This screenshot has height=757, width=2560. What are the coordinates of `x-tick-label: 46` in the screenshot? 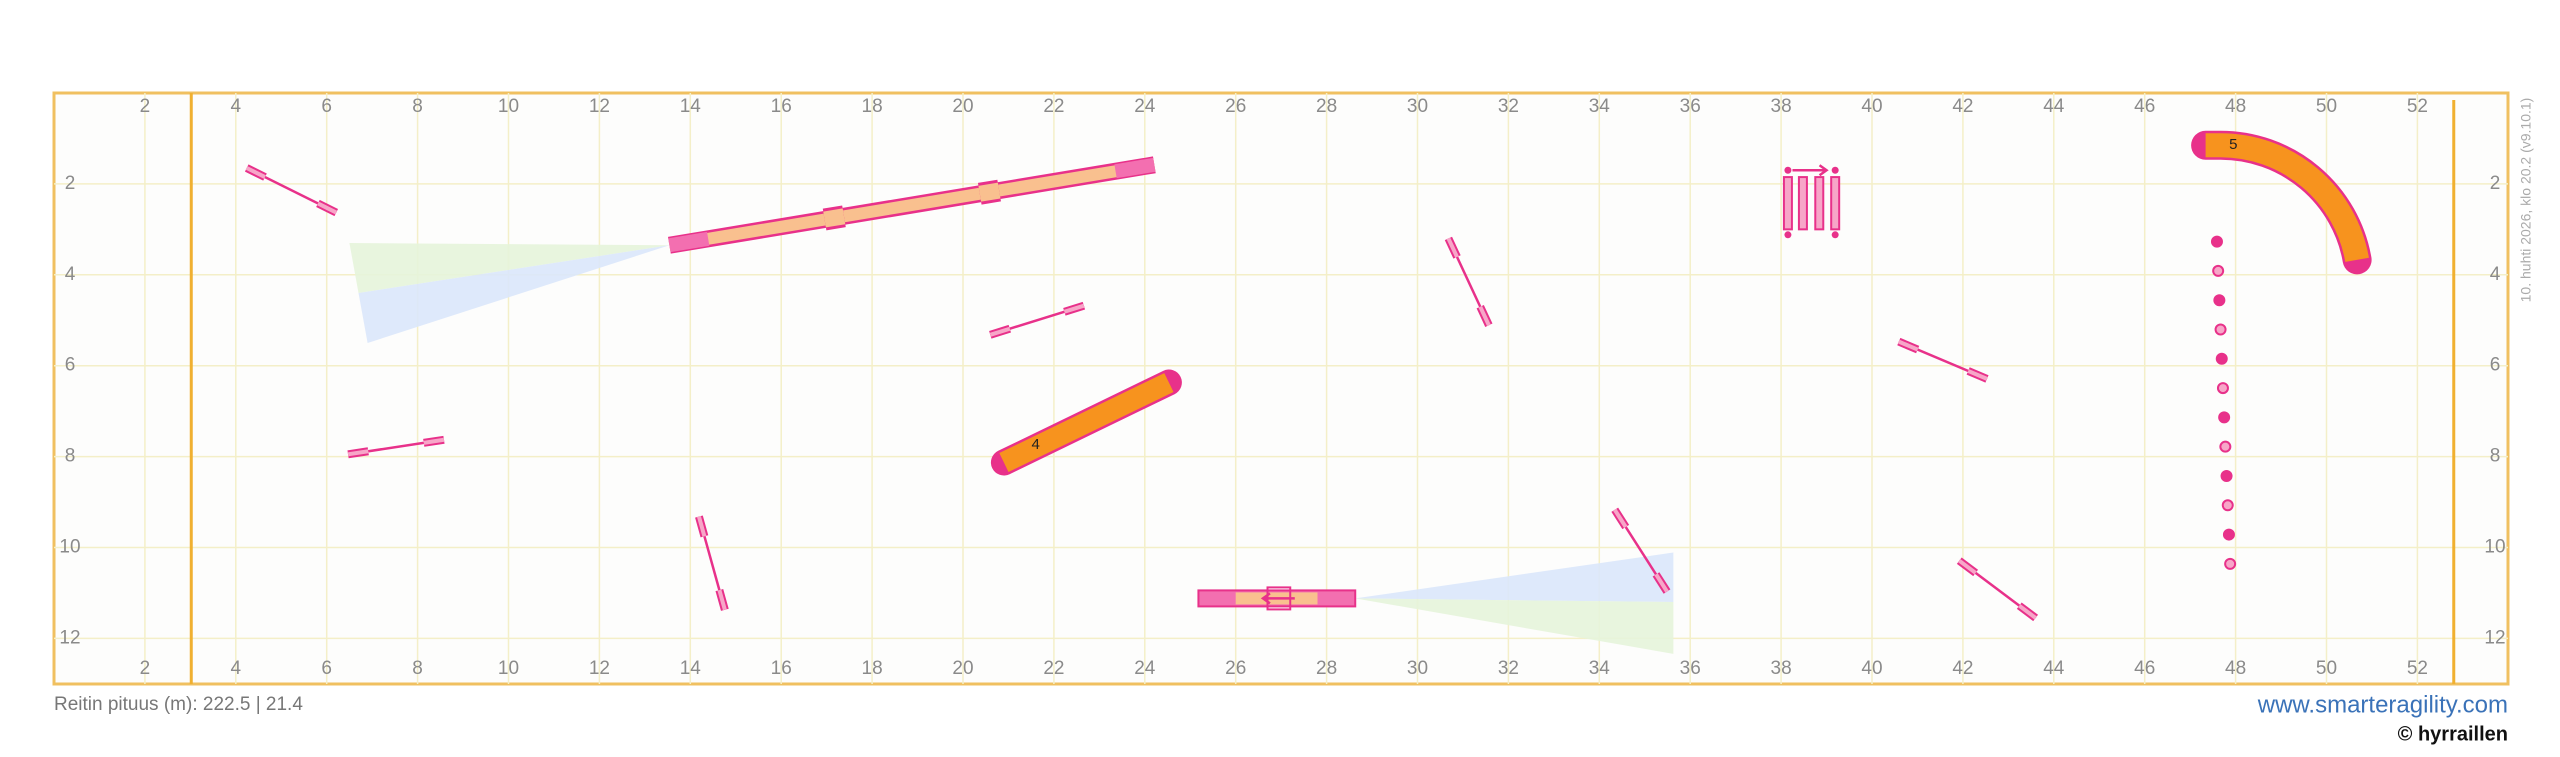 It's located at (2144, 106).